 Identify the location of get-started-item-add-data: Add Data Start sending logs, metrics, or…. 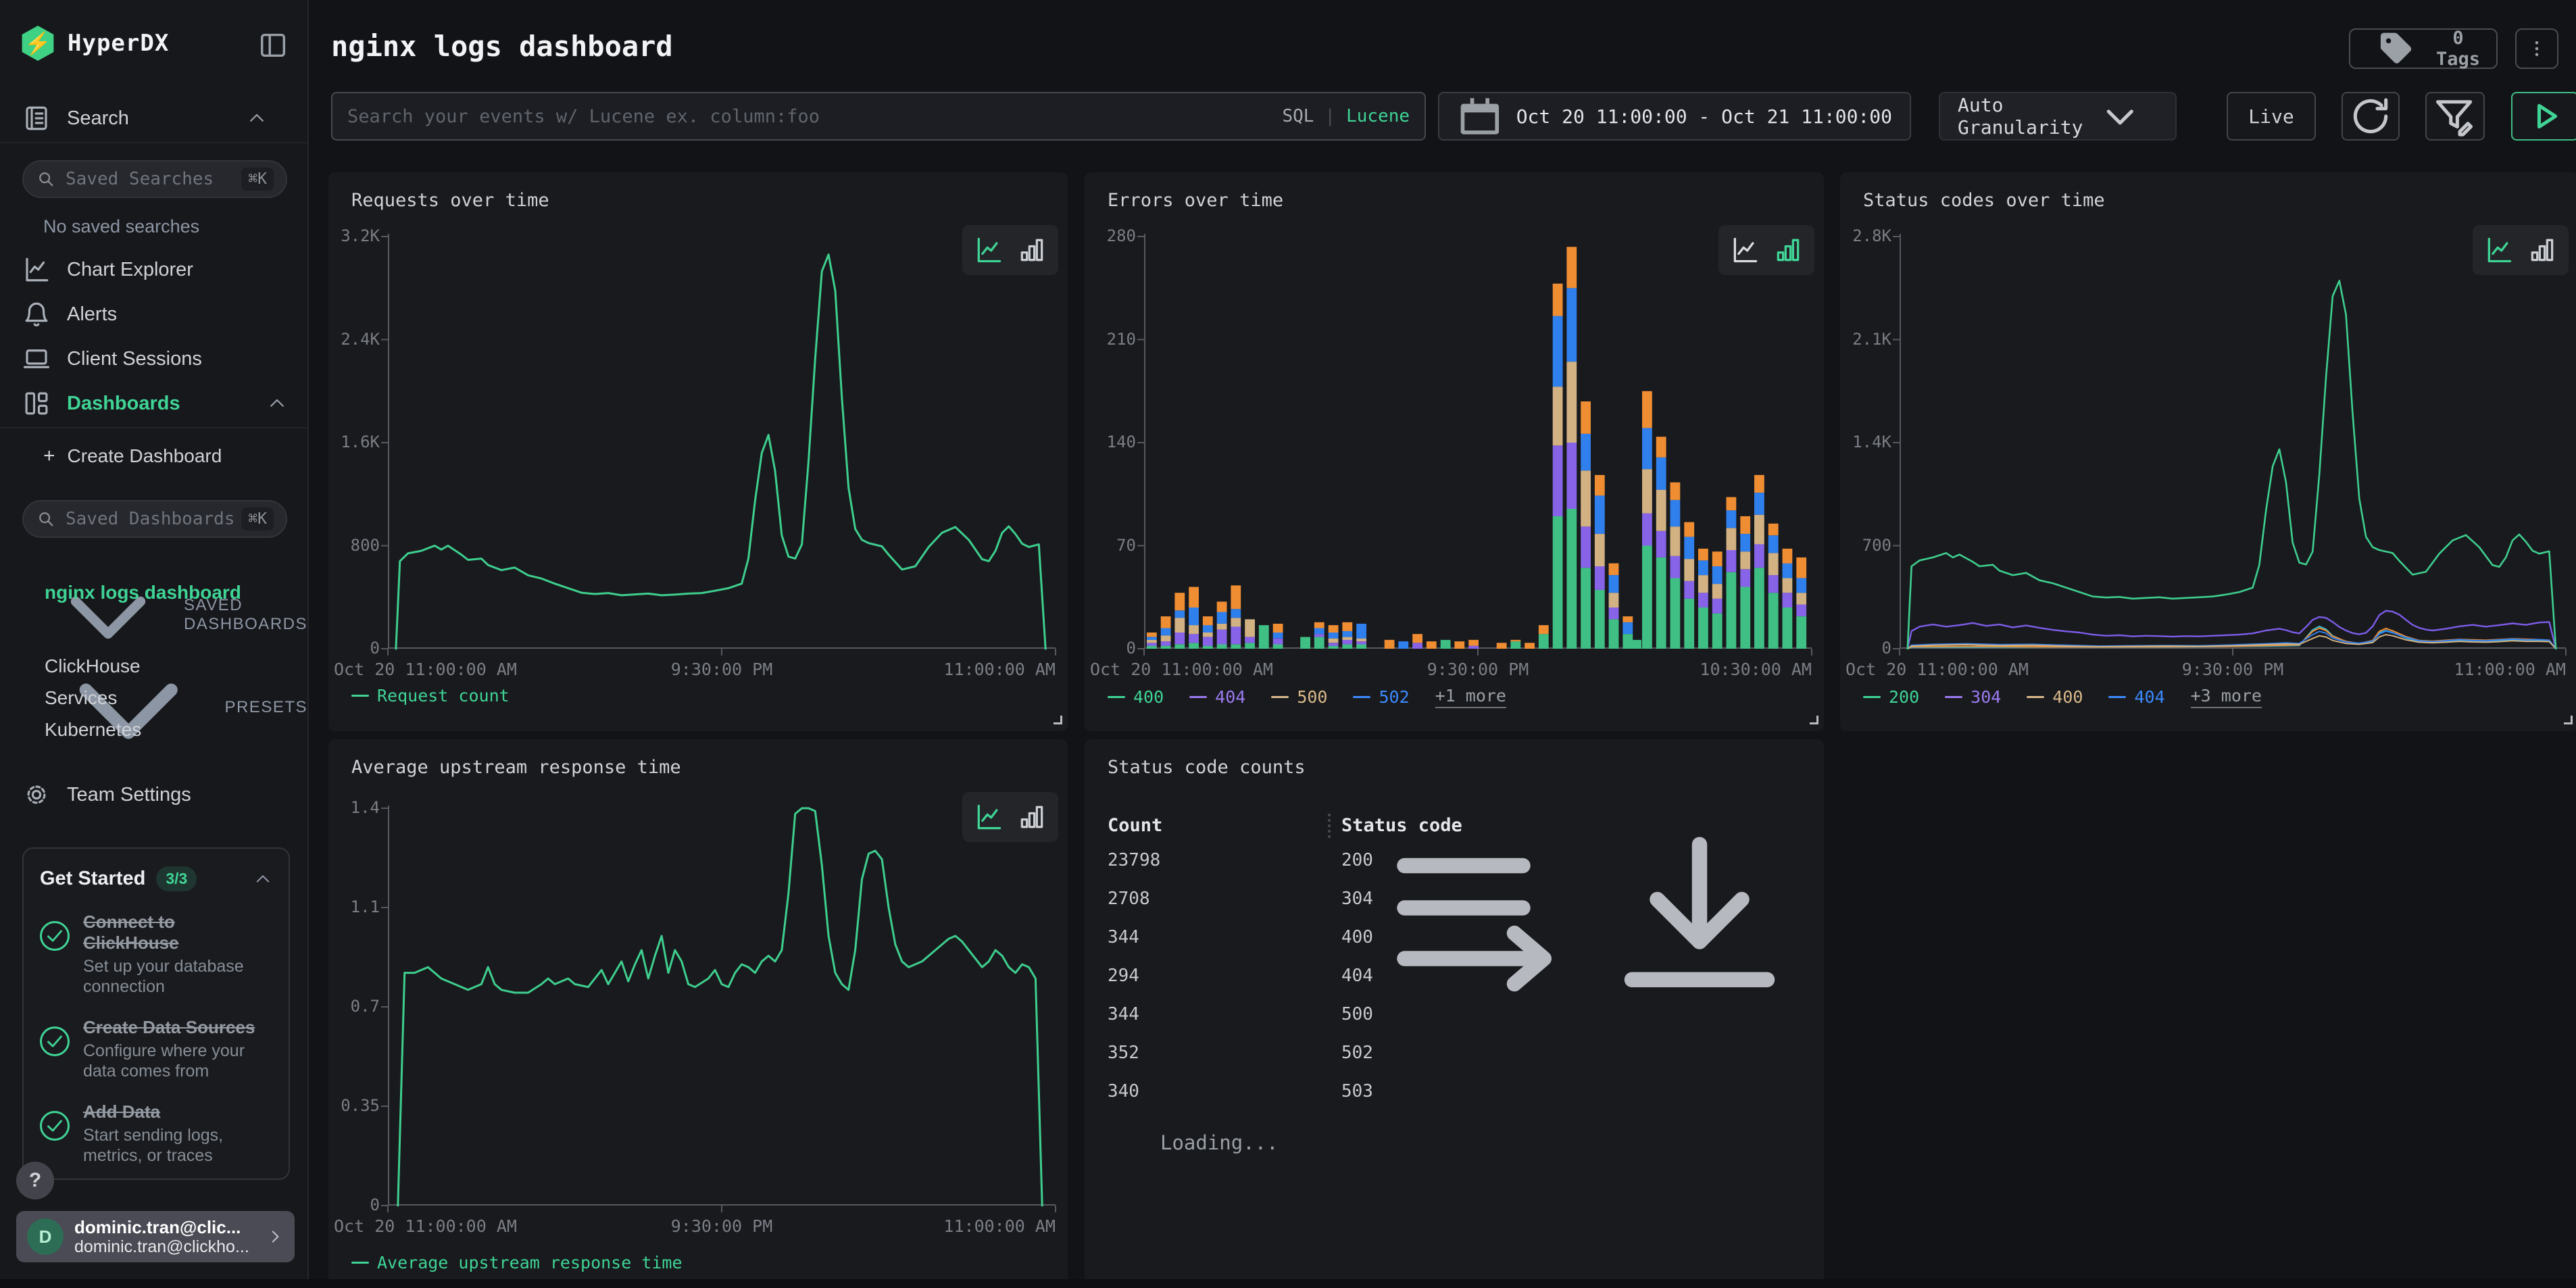
(156, 1133).